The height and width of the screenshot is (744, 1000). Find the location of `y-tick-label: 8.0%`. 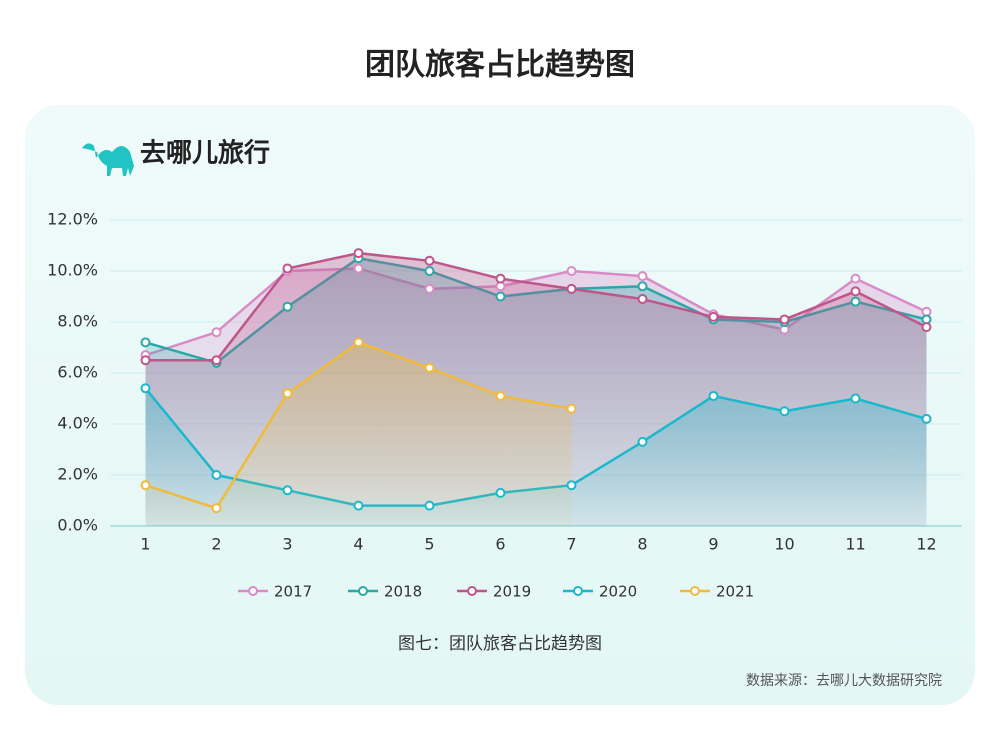

y-tick-label: 8.0% is located at coordinates (77, 321).